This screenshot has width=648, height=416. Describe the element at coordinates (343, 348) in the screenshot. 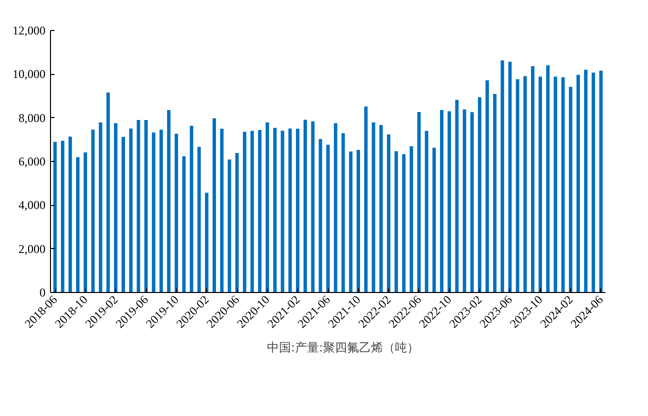

I see `text: 中国:产量:聚四氟乙烯（吨）` at that location.